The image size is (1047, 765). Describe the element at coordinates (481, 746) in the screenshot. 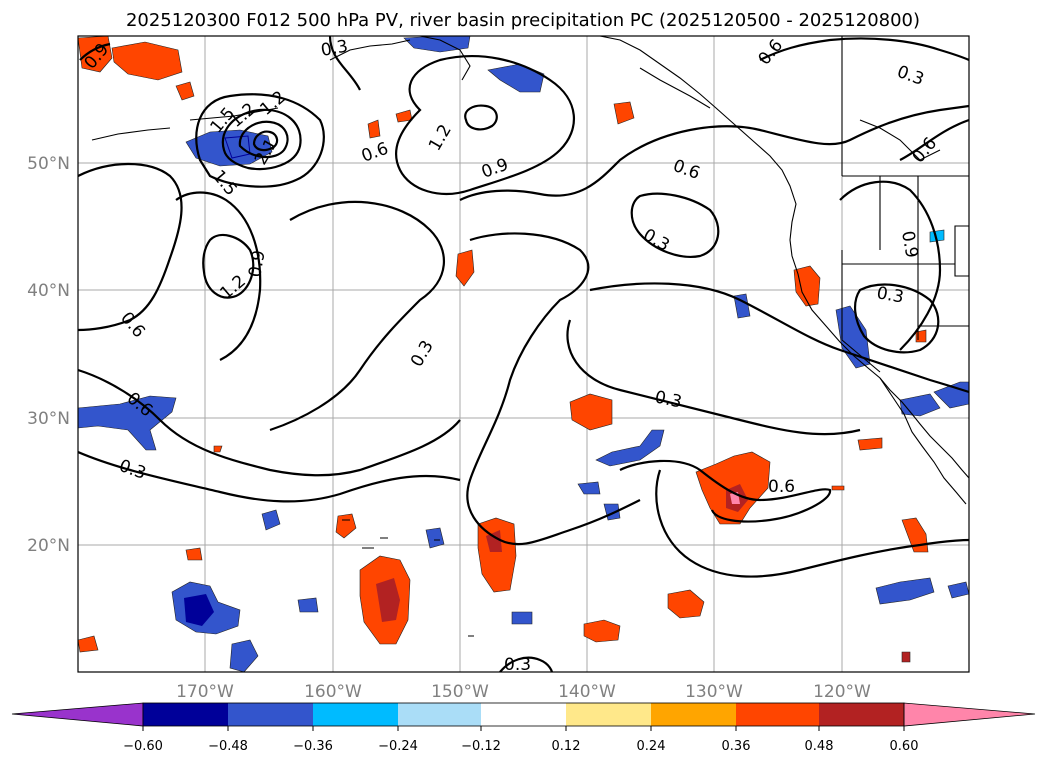

I see `colorbar-tick-label: −0.12` at that location.